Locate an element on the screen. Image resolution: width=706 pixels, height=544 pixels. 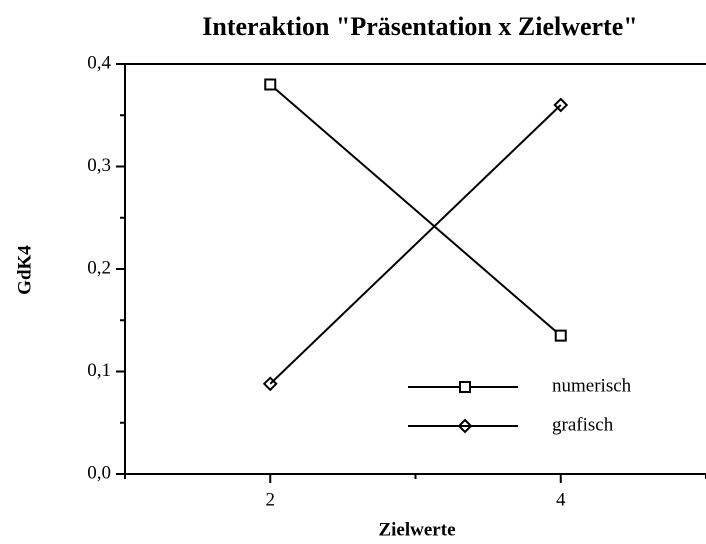
y-tick-label: 0,4 is located at coordinates (99, 62).